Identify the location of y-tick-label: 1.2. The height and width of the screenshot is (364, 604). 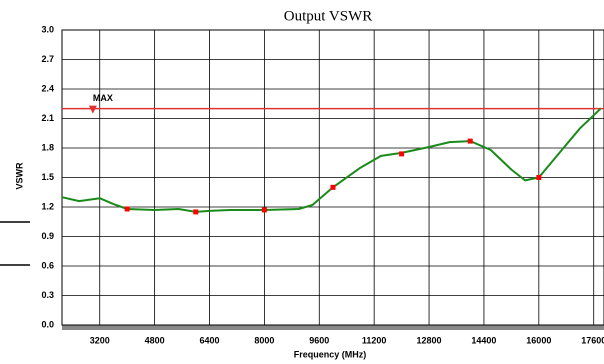
(47, 206).